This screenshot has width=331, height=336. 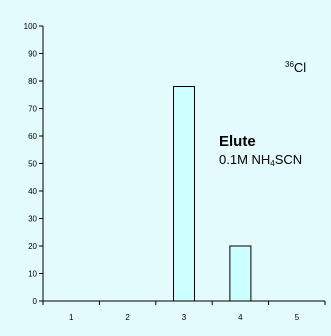 I want to click on y-tick-label-20: 20, so click(x=32, y=246).